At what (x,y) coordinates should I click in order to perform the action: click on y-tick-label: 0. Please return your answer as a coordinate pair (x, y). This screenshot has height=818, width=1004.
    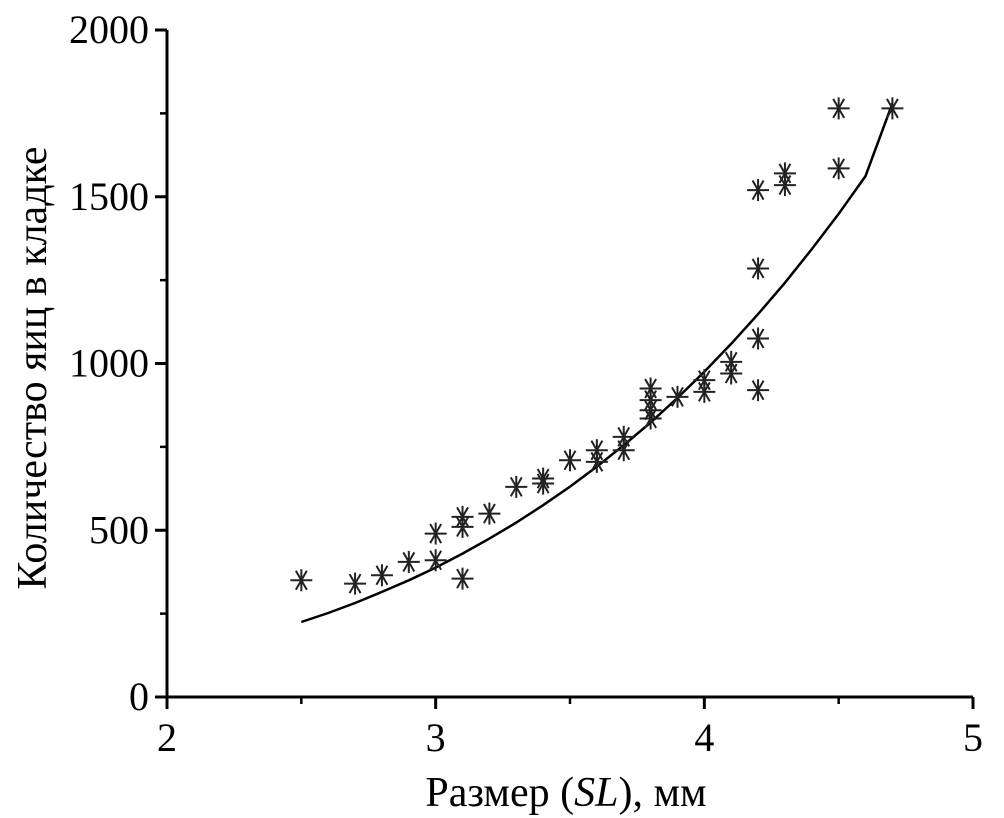
    Looking at the image, I should click on (139, 696).